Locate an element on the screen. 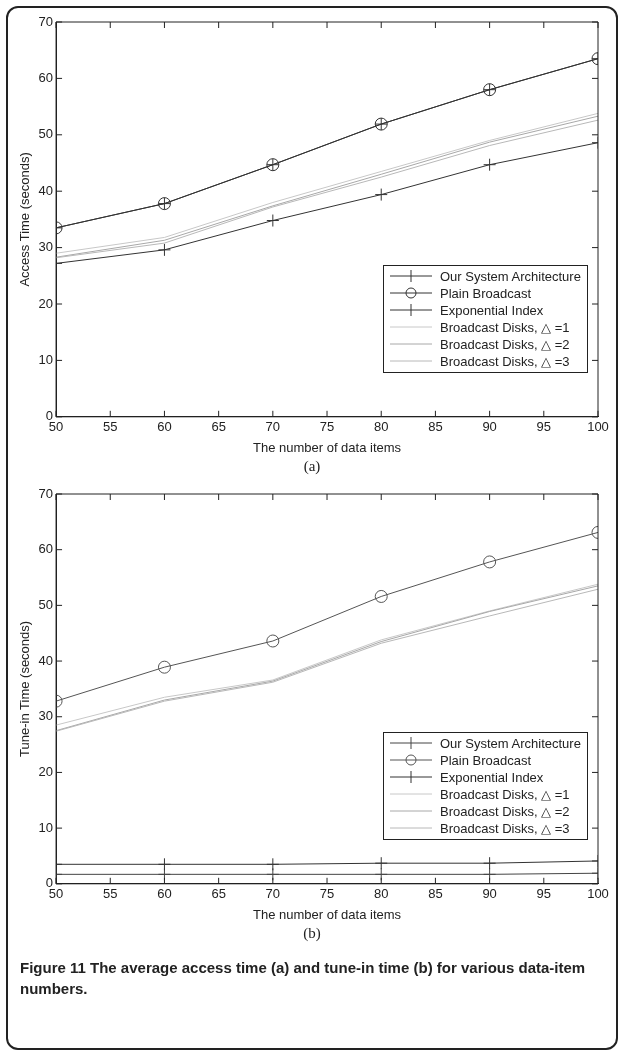 The width and height of the screenshot is (627, 1060). text: (a) is located at coordinates (312, 467).